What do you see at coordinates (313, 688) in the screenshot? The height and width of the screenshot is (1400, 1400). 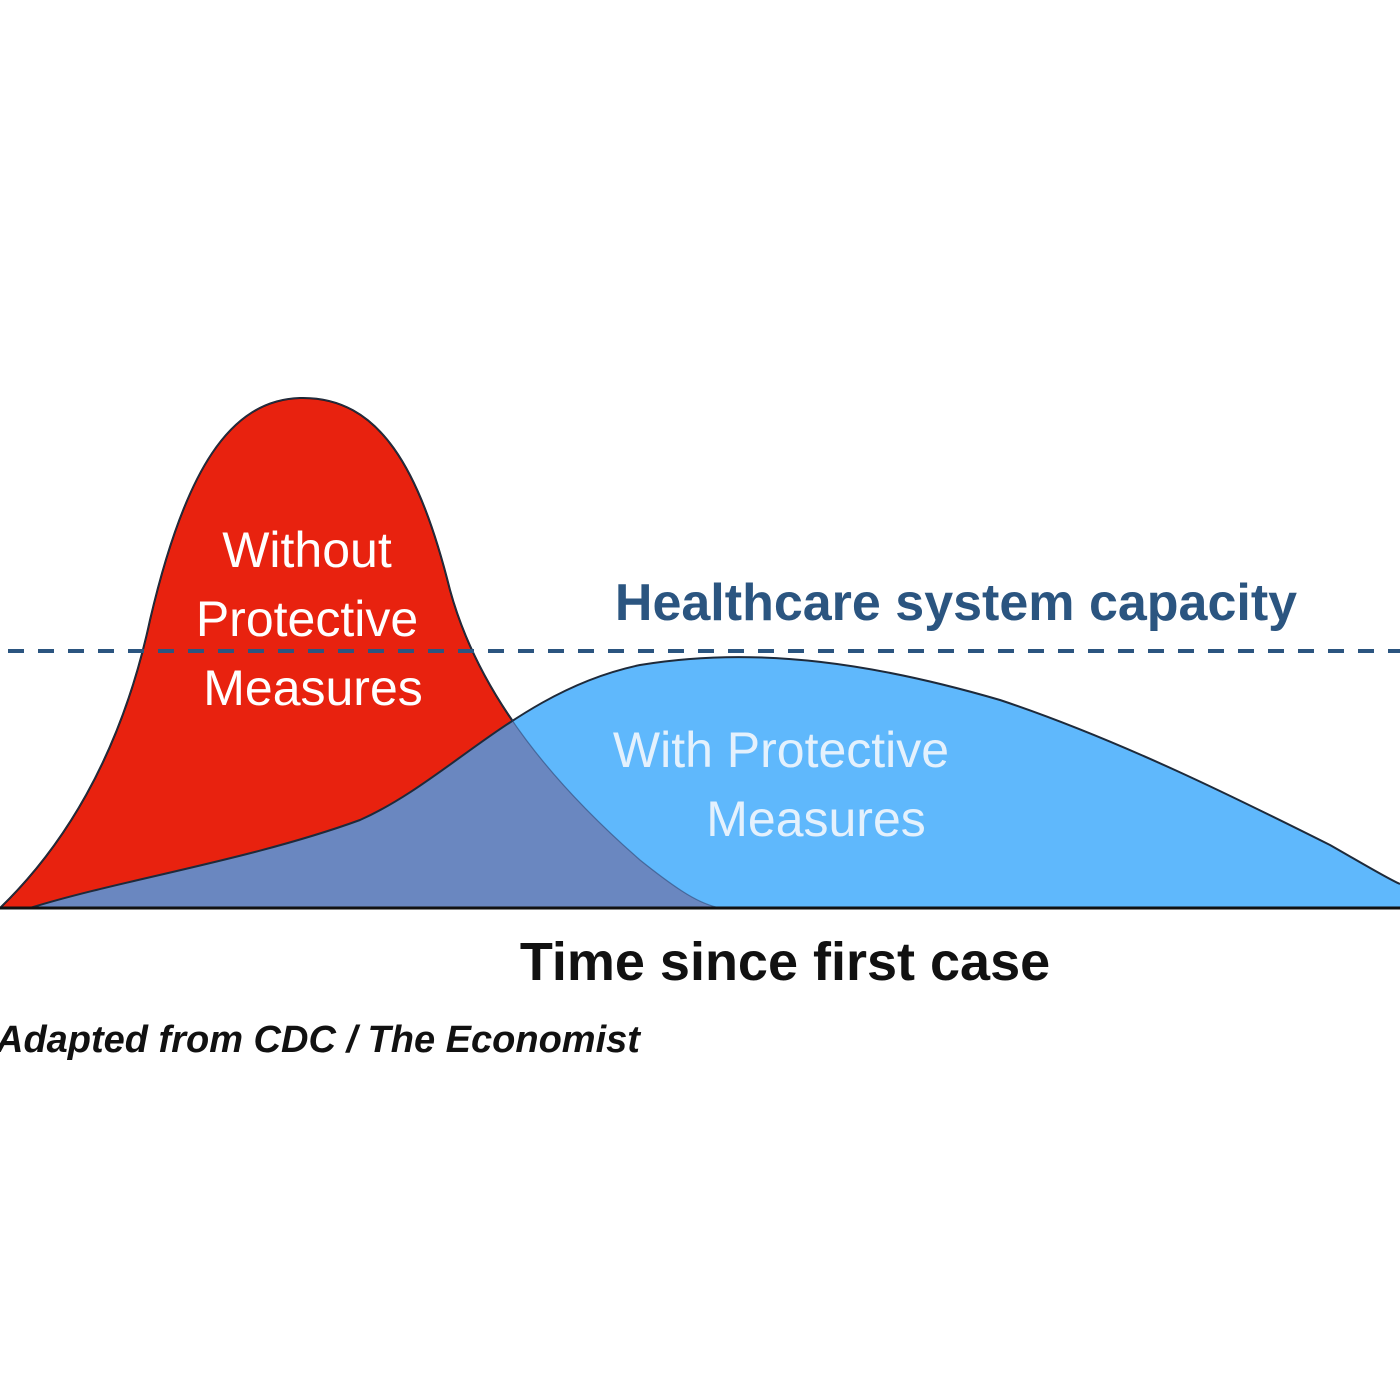 I see `without-measures-label-line-3: Measures` at bounding box center [313, 688].